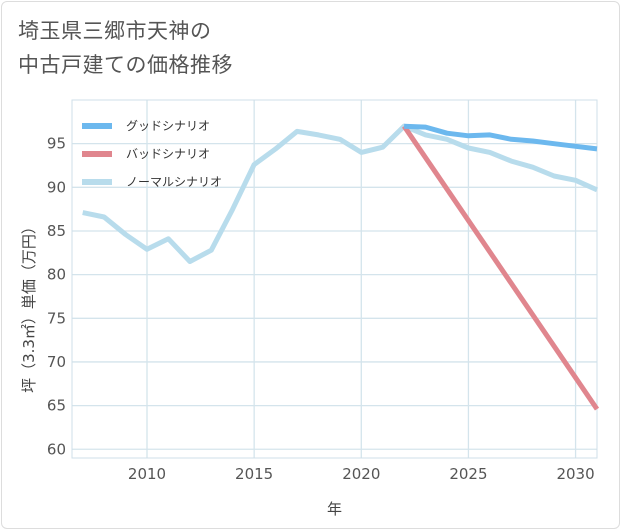 This screenshot has width=621, height=530. I want to click on y-tick-label: 75, so click(56, 318).